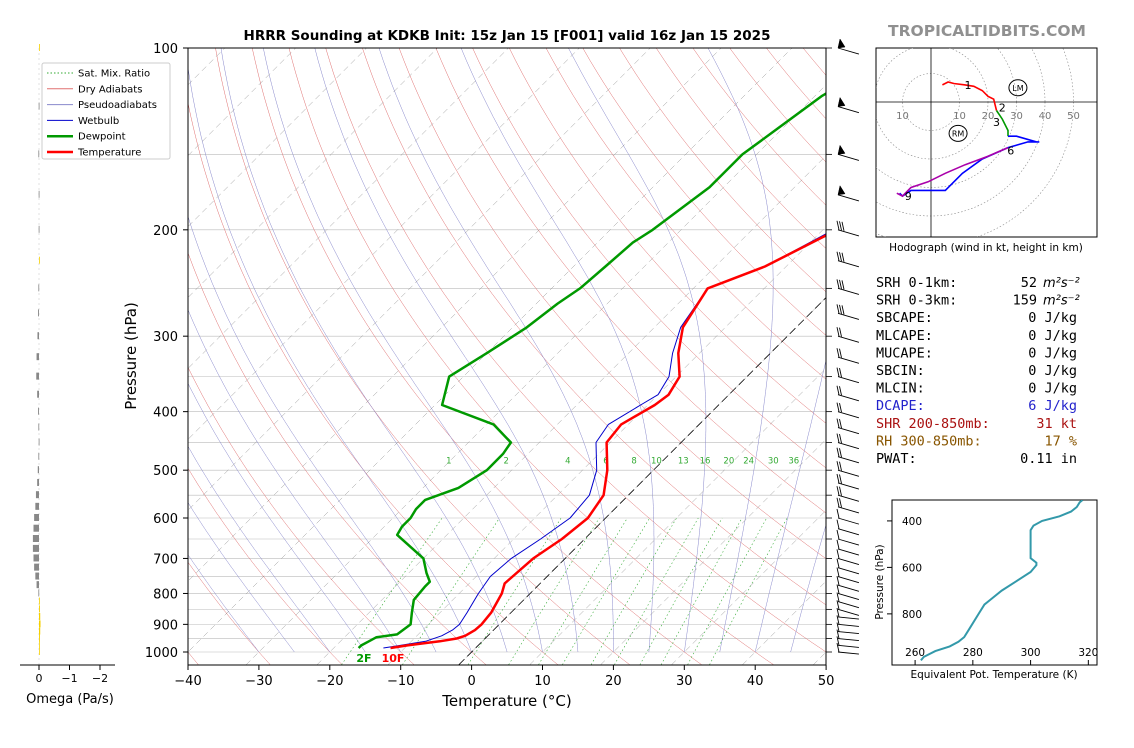  I want to click on hodograph-height-label: 3, so click(996, 122).